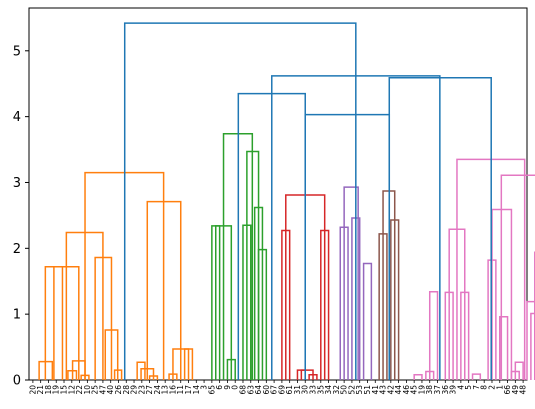 This screenshot has height=409, width=535. Describe the element at coordinates (180, 390) in the screenshot. I see `leaf-label-19: 11` at that location.